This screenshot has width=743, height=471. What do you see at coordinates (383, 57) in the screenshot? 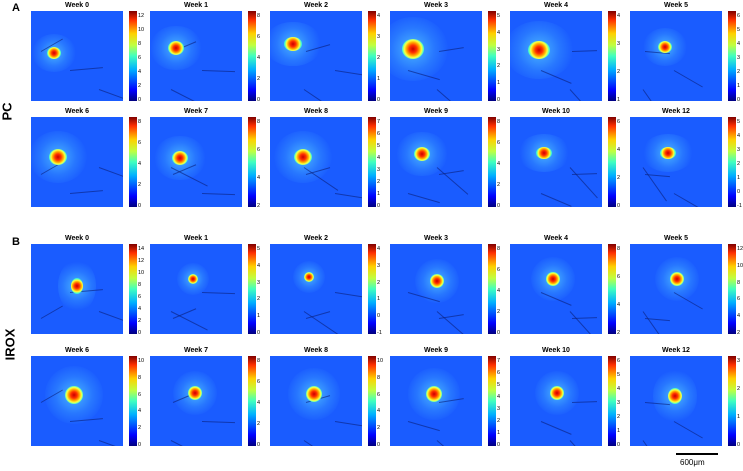
I see `colorbar-ticks: 4 3 2 1 0` at bounding box center [383, 57].